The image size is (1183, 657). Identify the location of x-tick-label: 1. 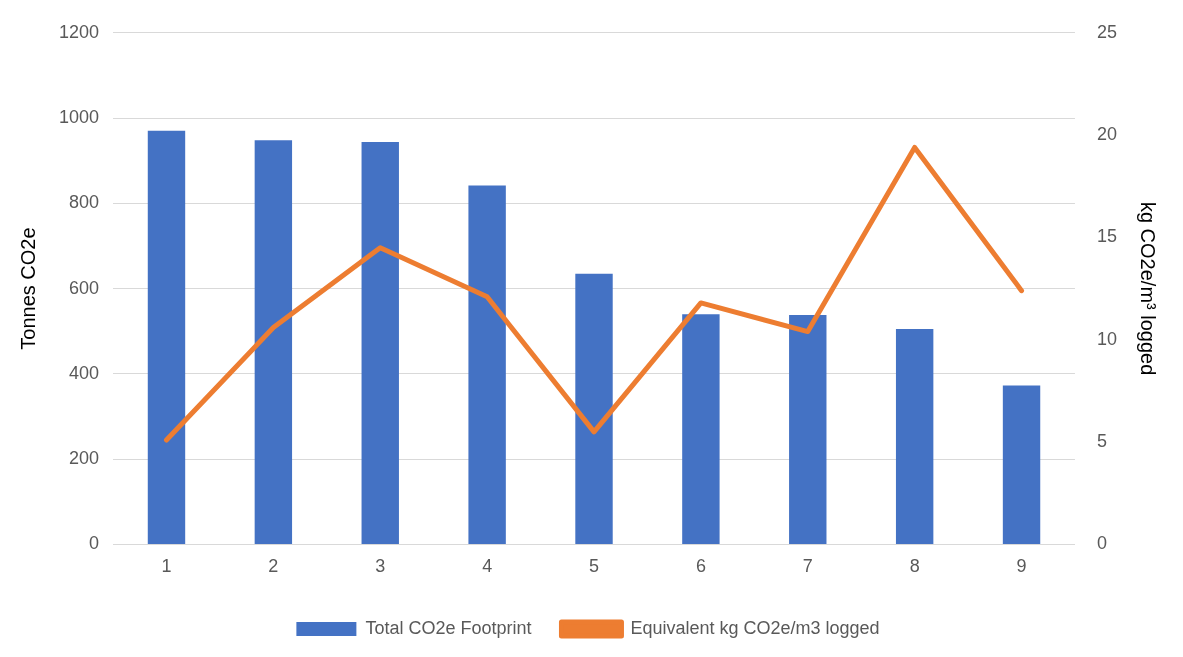
(166, 566).